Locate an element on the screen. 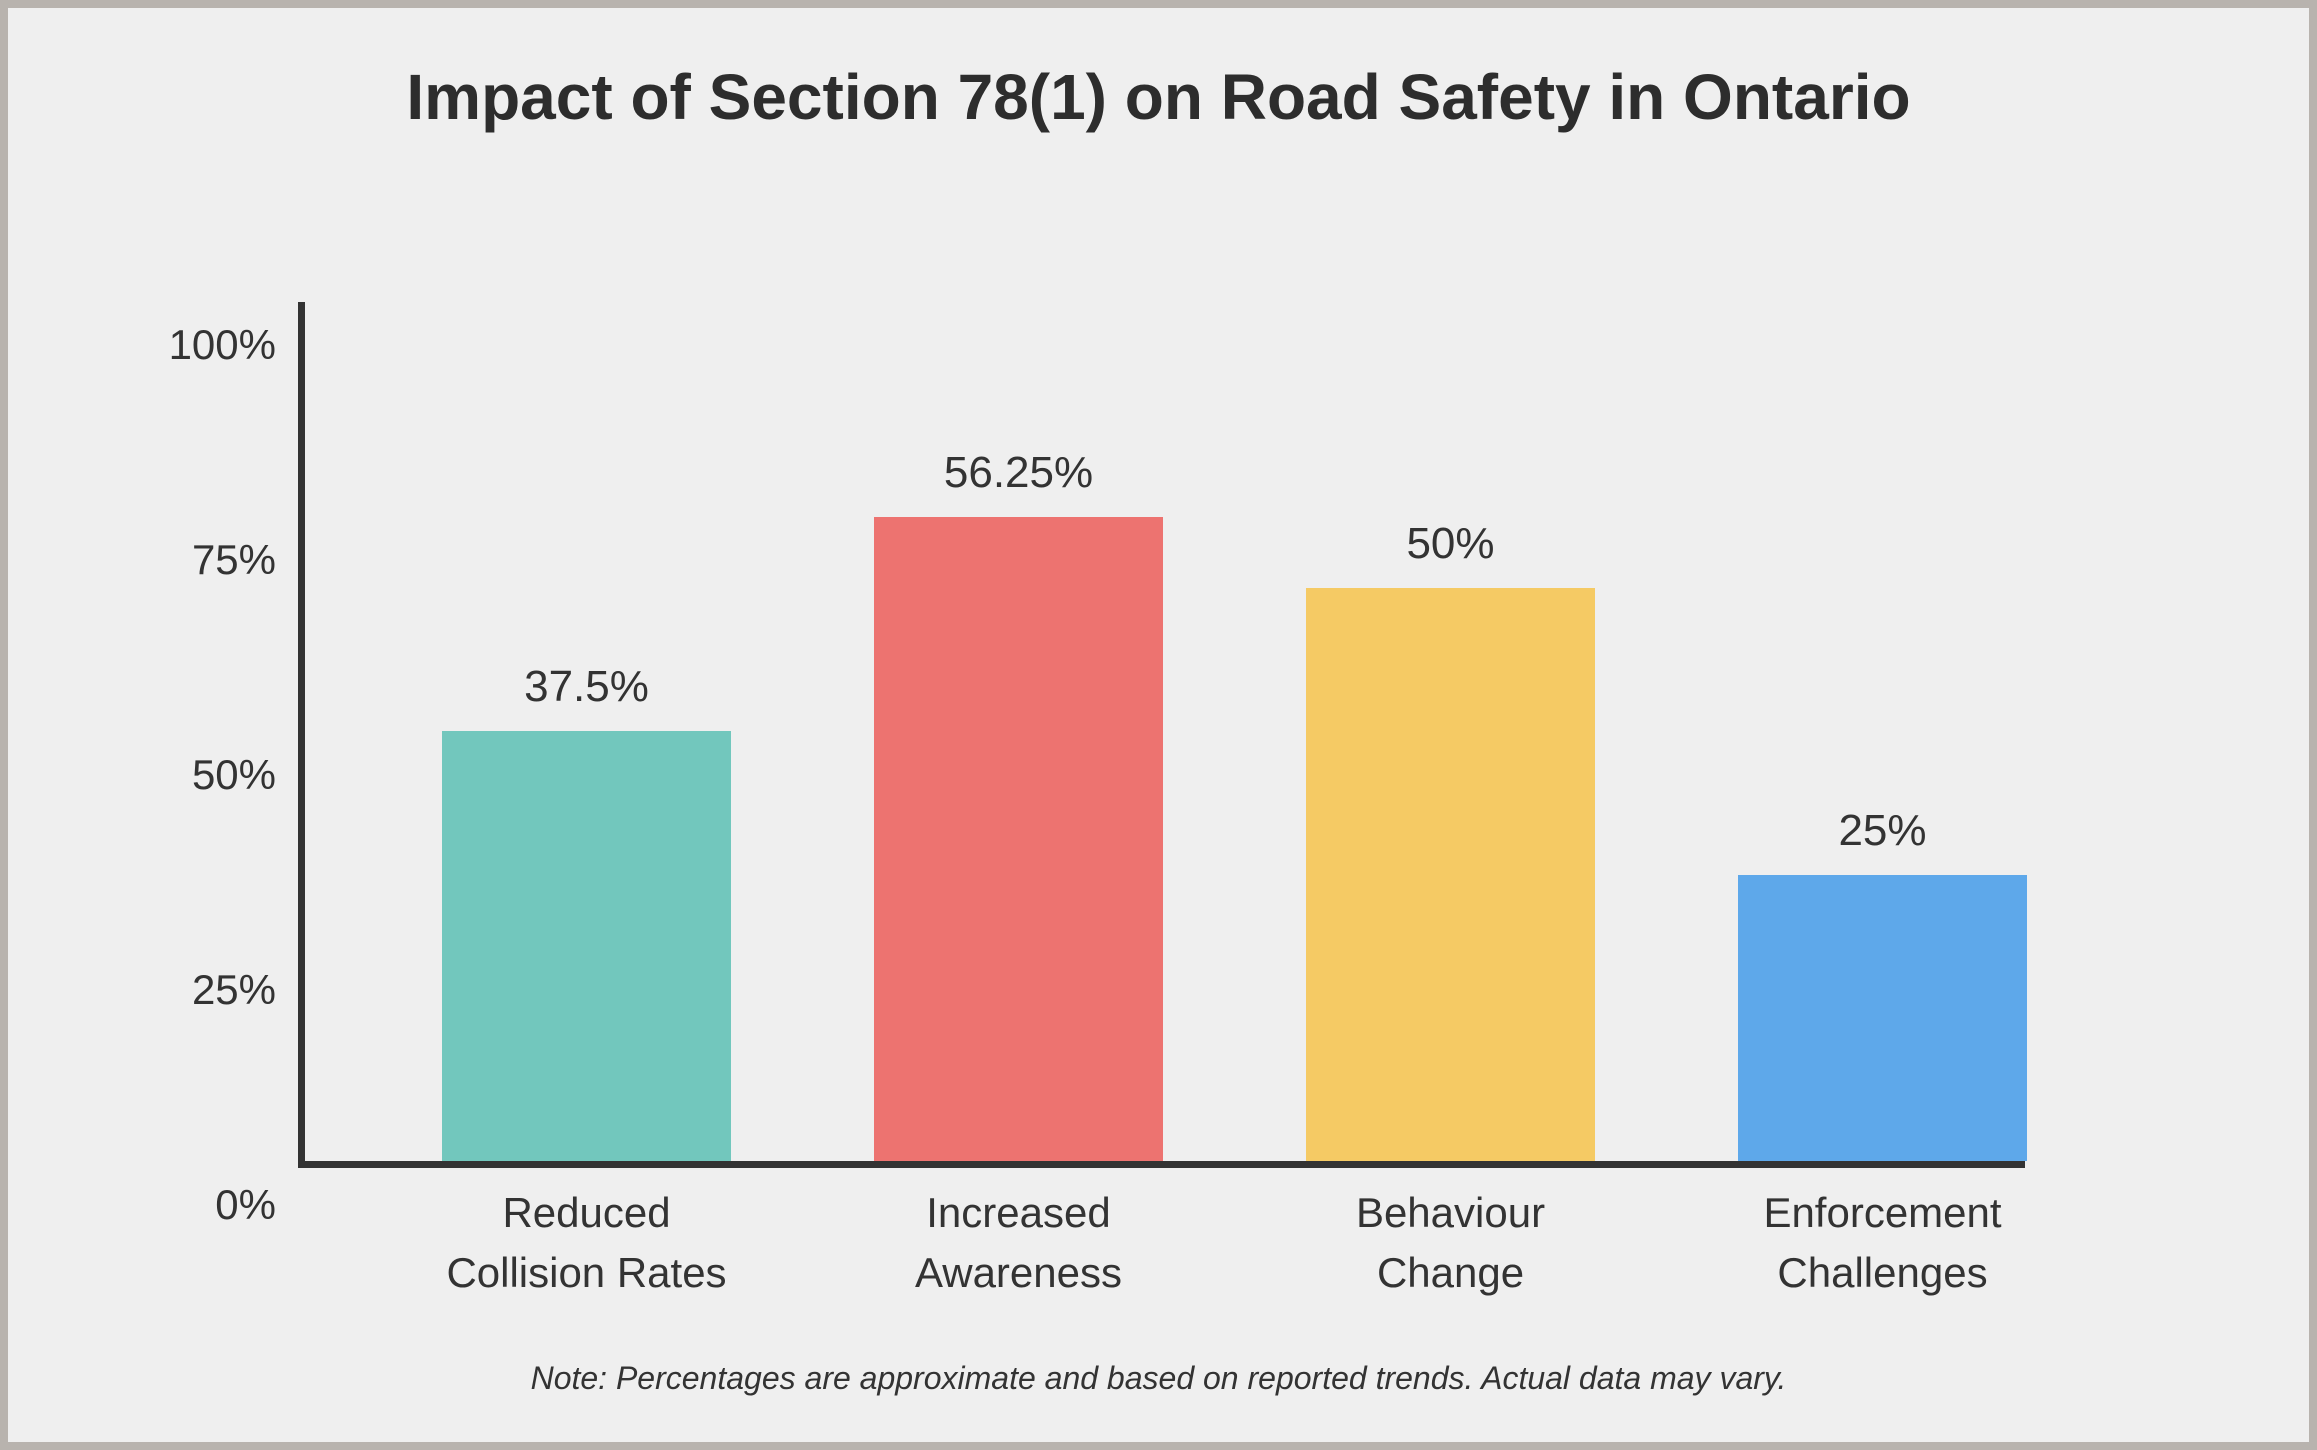  bar-increased-awareness is located at coordinates (1018, 839).